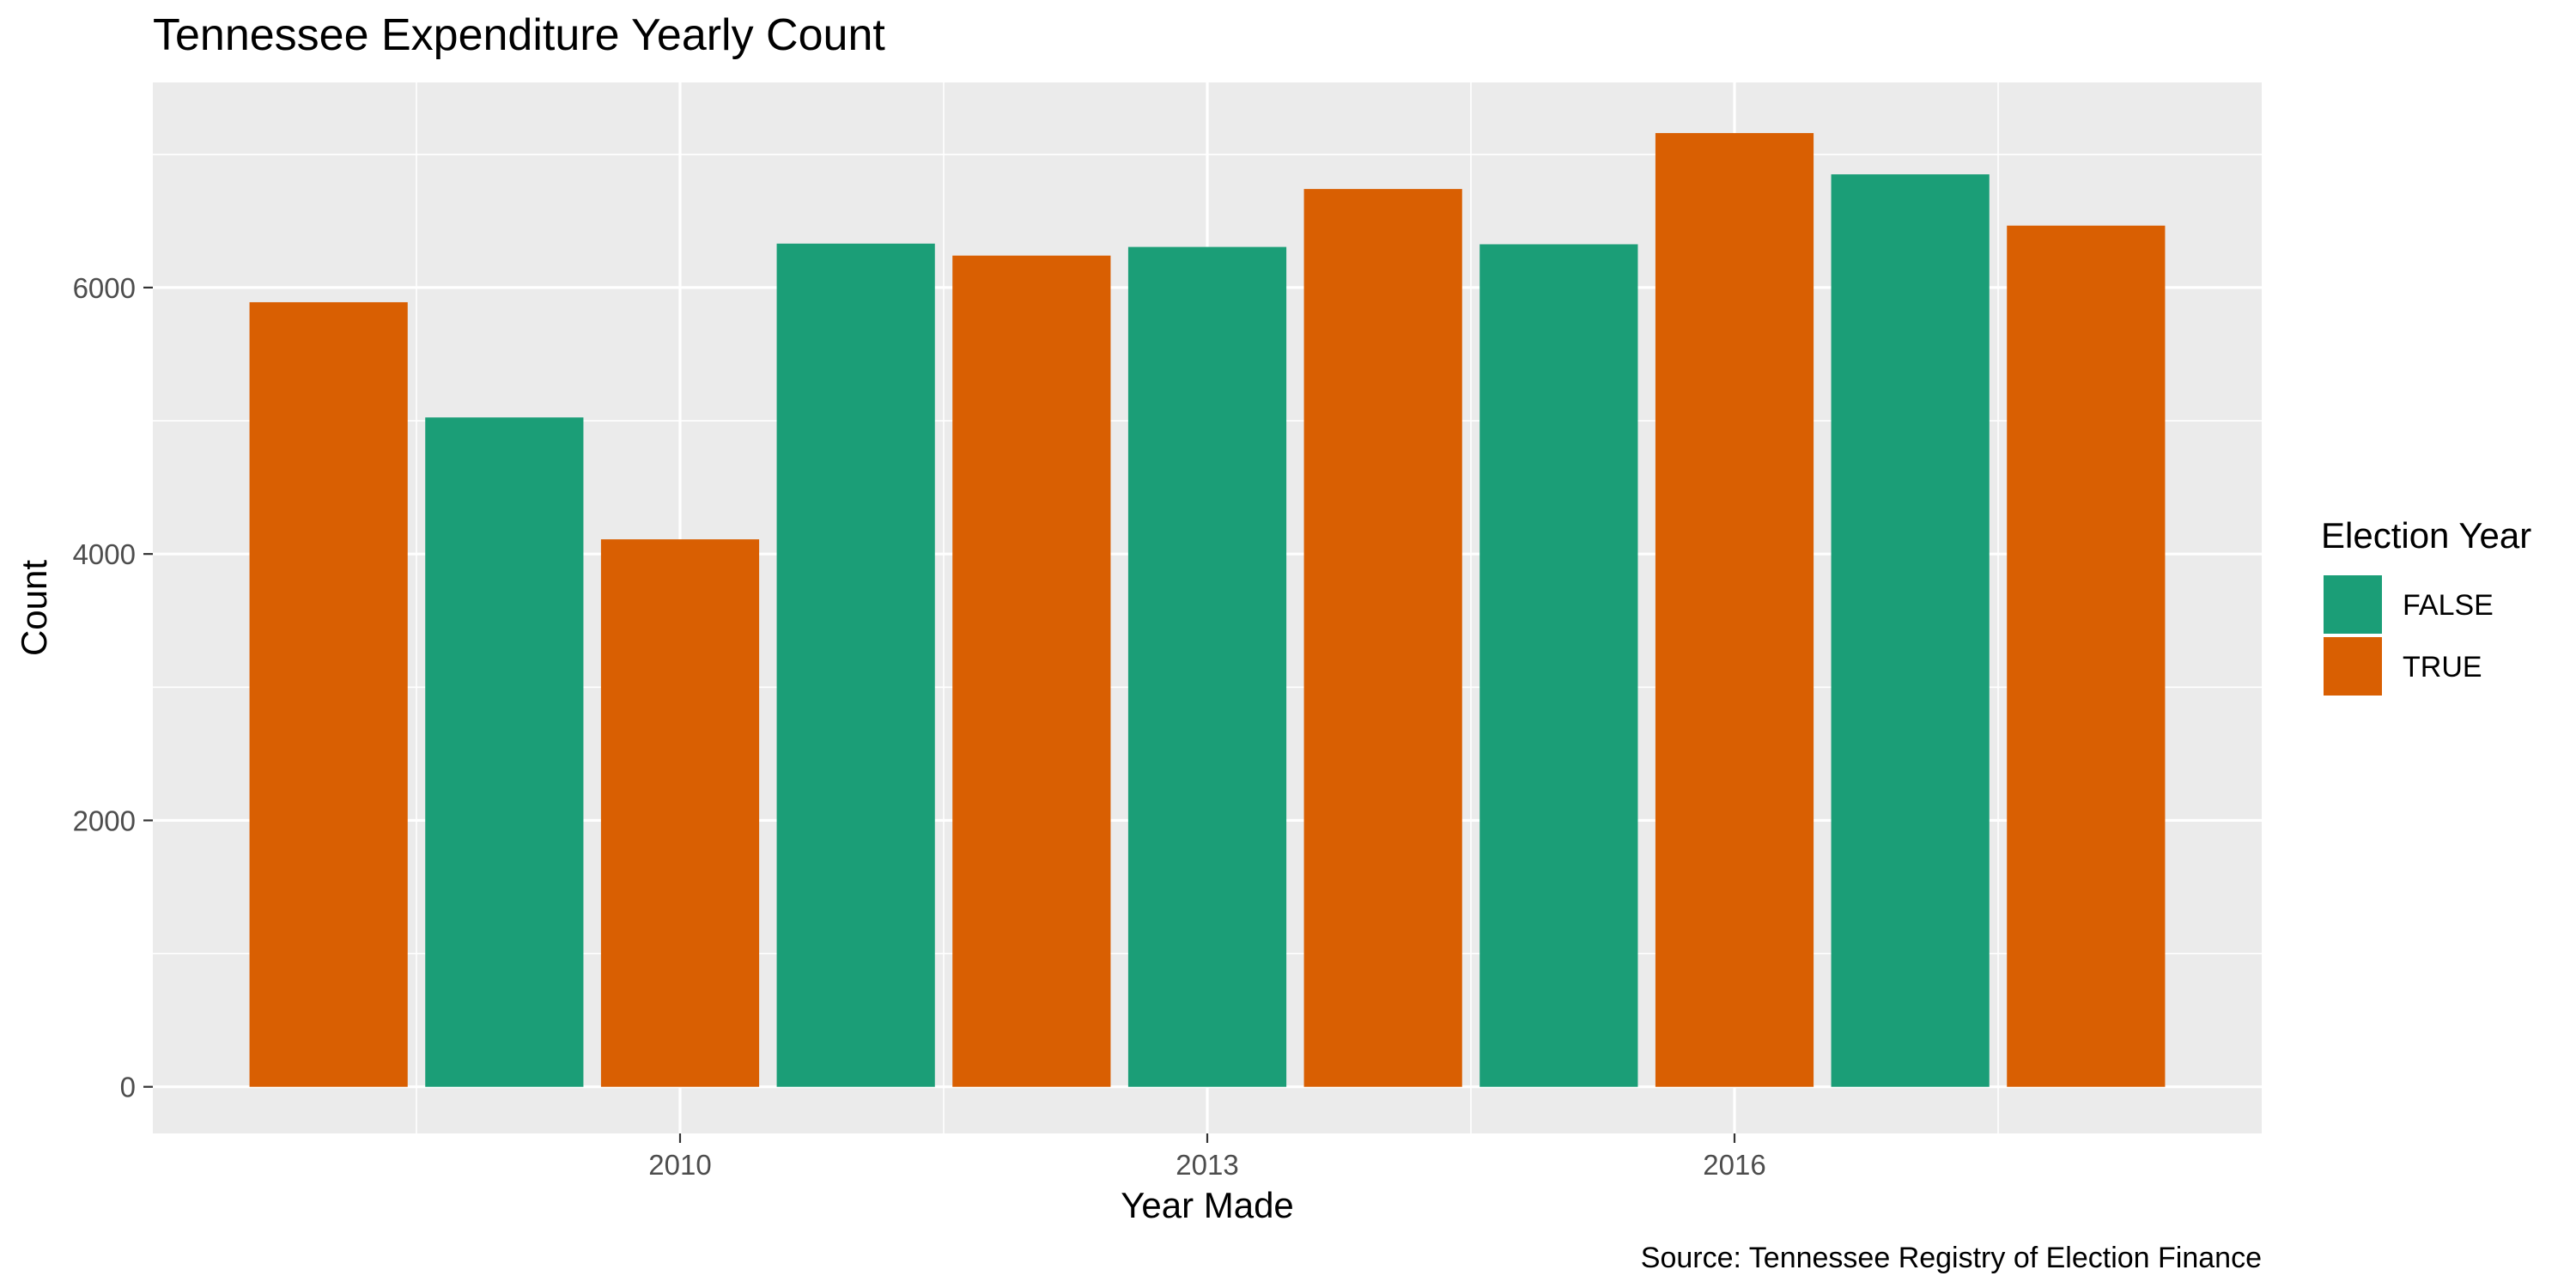 This screenshot has height=1288, width=2576. I want to click on bar-2018, so click(2086, 656).